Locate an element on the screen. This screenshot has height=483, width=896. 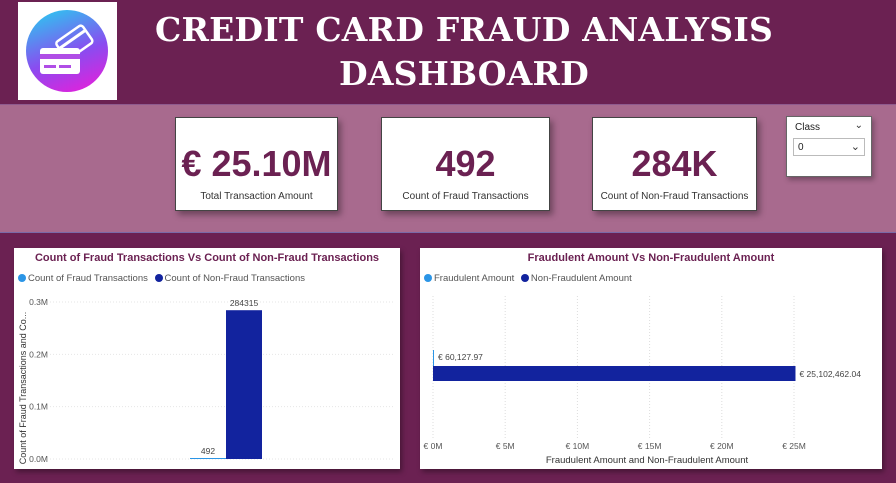
kpi-value: 492 is located at coordinates (465, 163).